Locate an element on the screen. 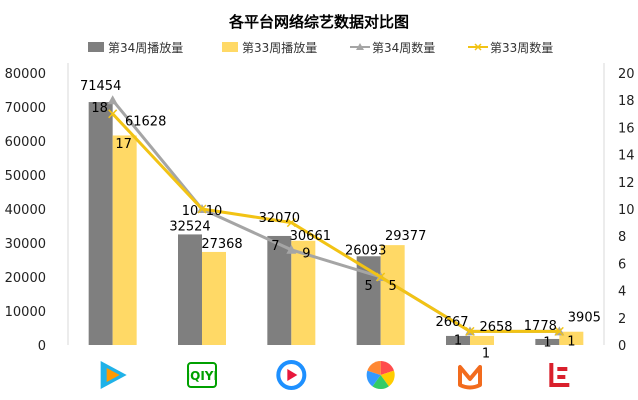 This screenshot has width=638, height=400. left-tick-label: 40000 is located at coordinates (25, 210).